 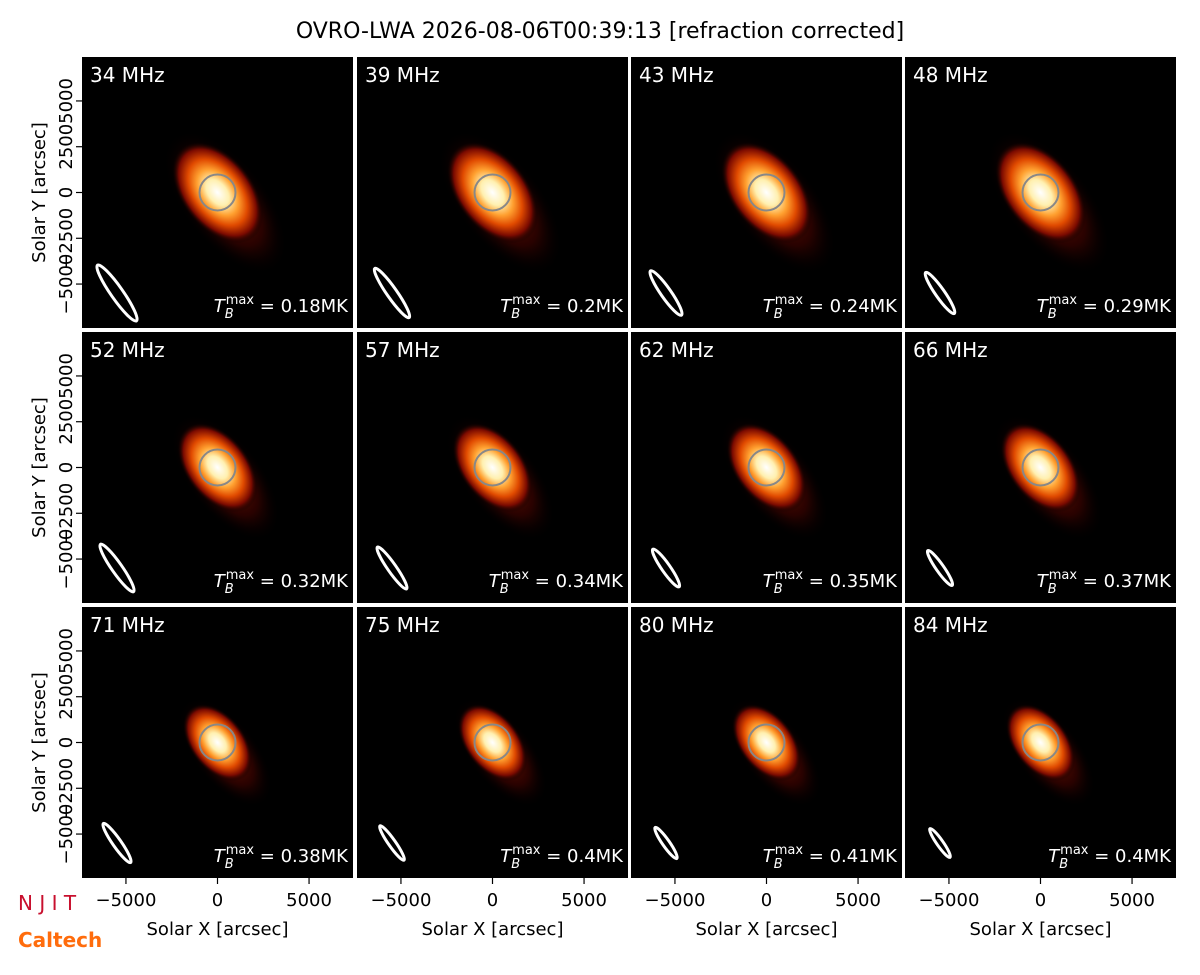 What do you see at coordinates (66, 559) in the screenshot?
I see `y-tick-label: −5000` at bounding box center [66, 559].